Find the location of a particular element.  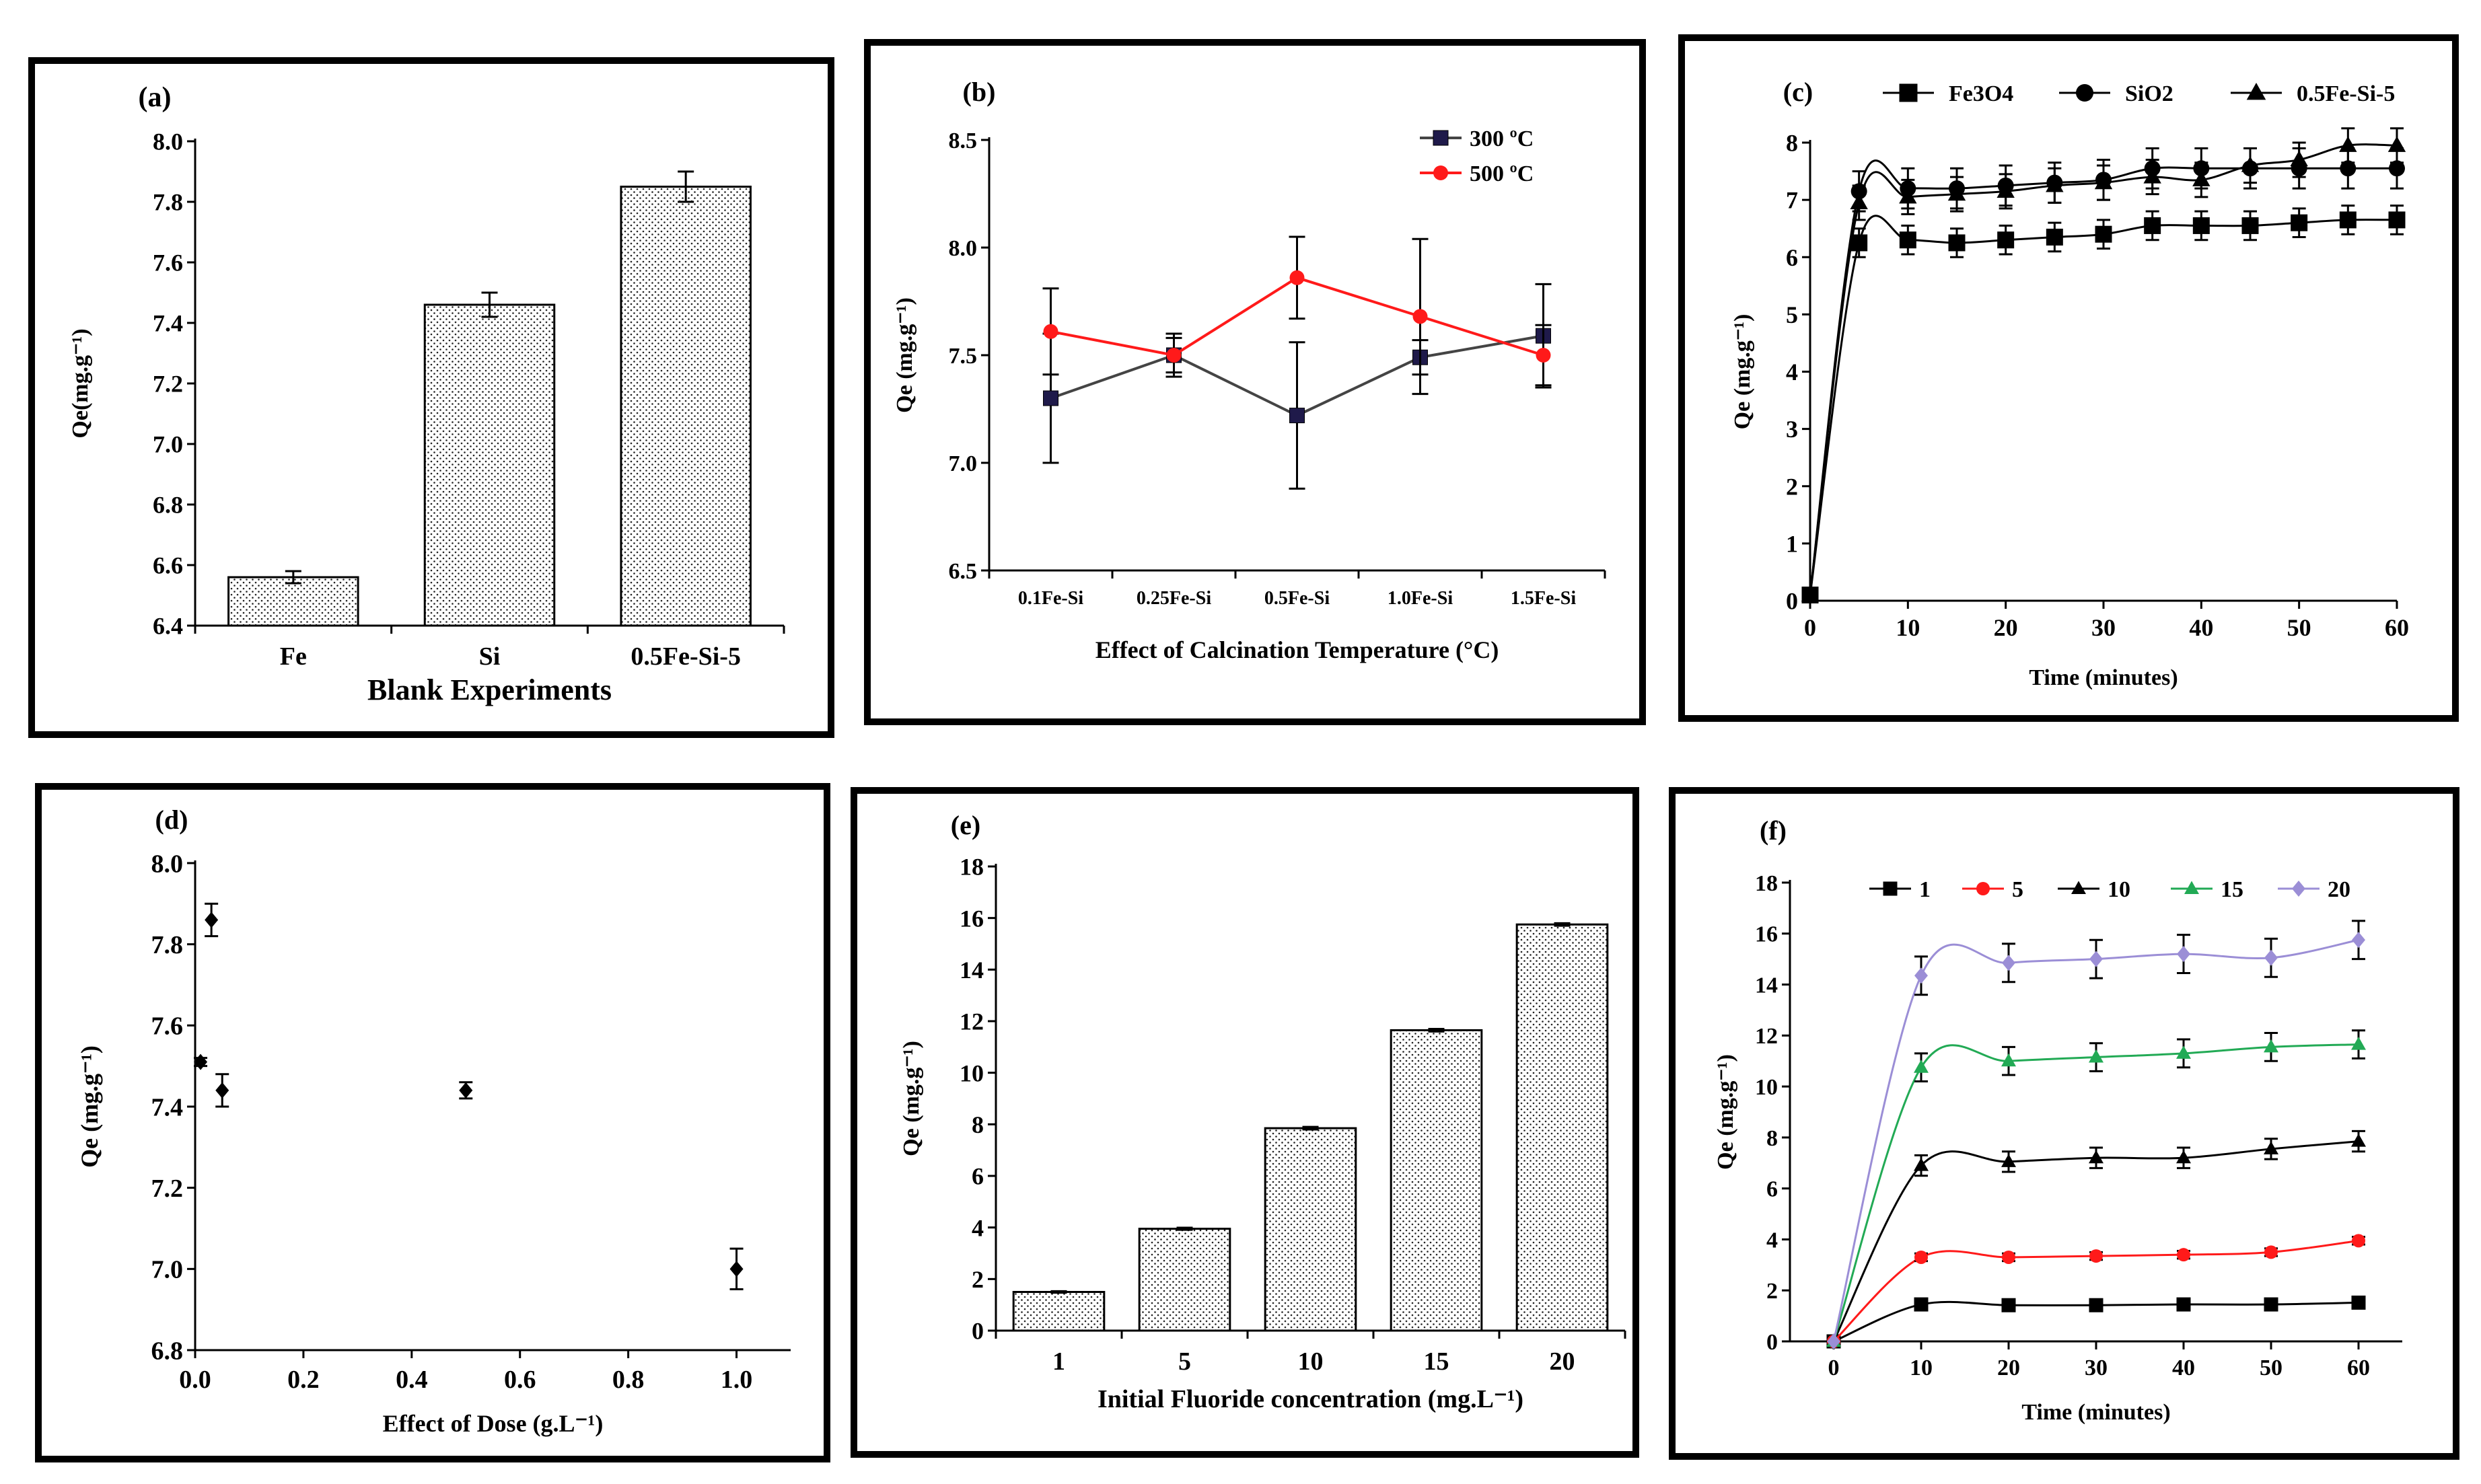

x-tick-label: 1 is located at coordinates (1058, 1361).